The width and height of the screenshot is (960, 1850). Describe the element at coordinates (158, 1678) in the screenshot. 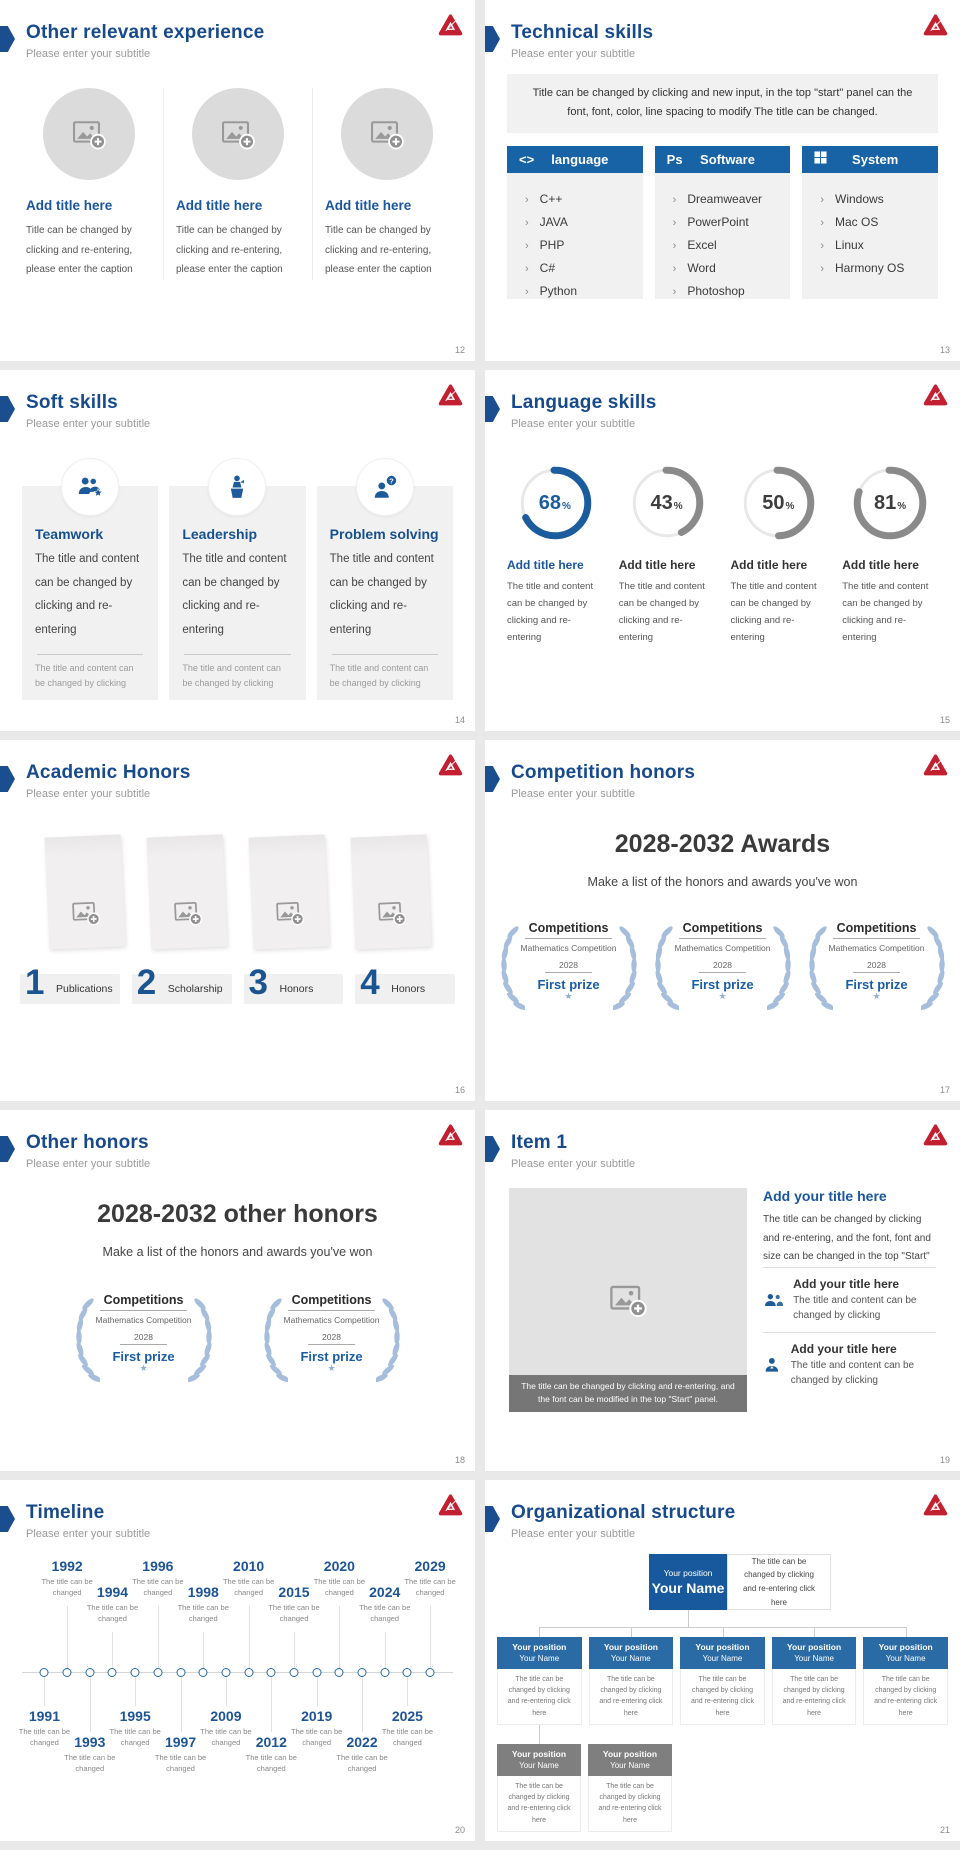

I see `timeline-event: 1996 The title can be changed` at that location.